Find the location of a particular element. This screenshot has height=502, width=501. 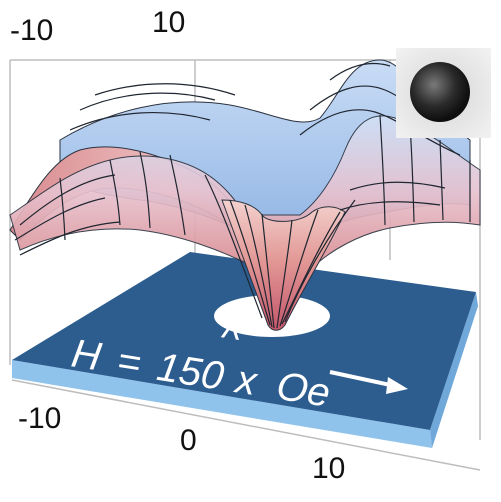

field-symbol: H is located at coordinates (87, 355).